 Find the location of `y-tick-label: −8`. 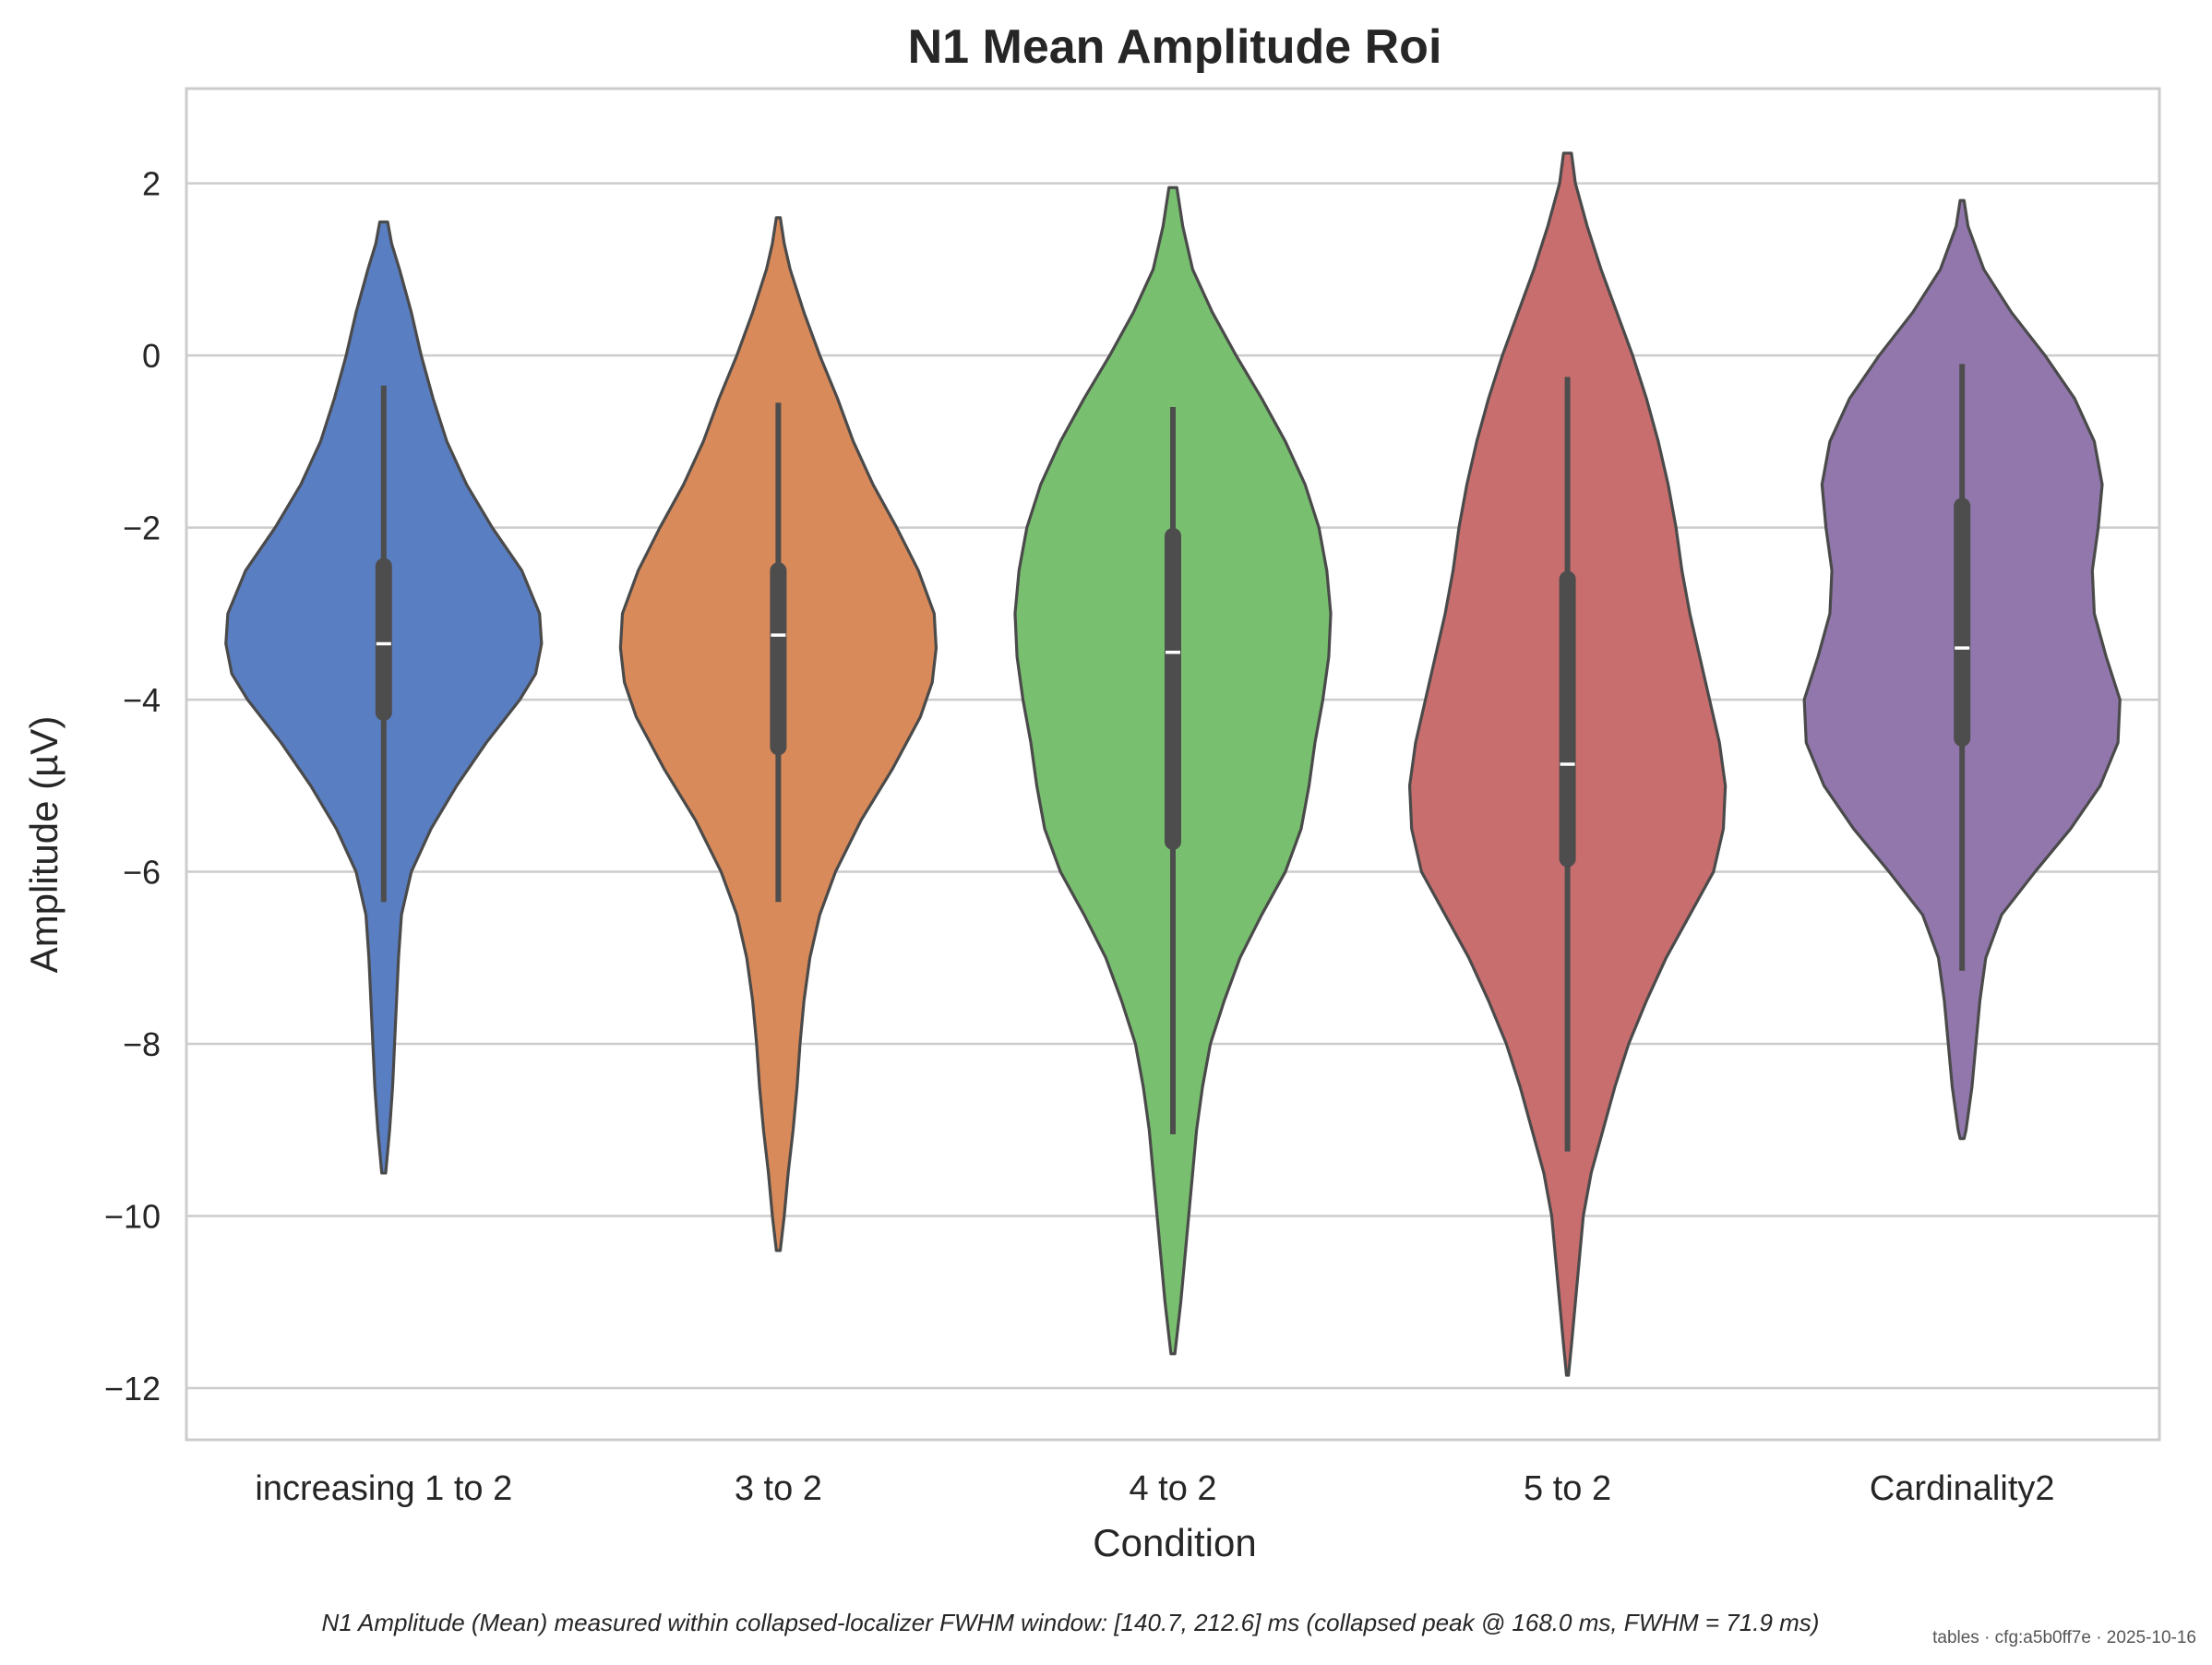

y-tick-label: −8 is located at coordinates (142, 1044).